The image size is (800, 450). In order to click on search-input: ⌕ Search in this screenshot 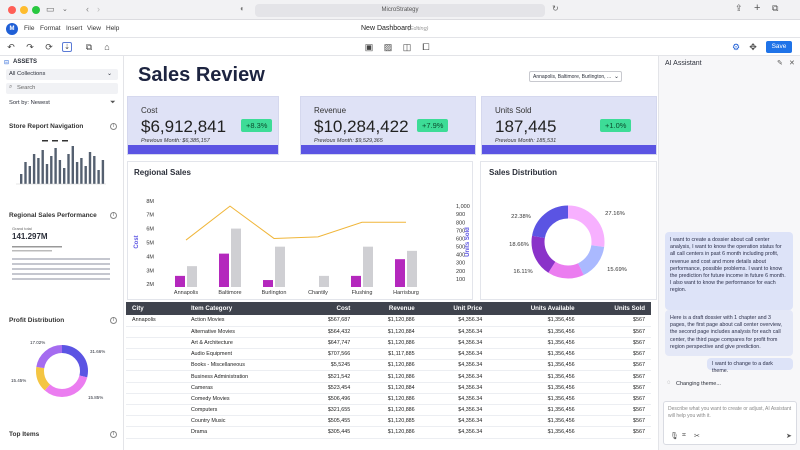, I will do `click(62, 88)`.